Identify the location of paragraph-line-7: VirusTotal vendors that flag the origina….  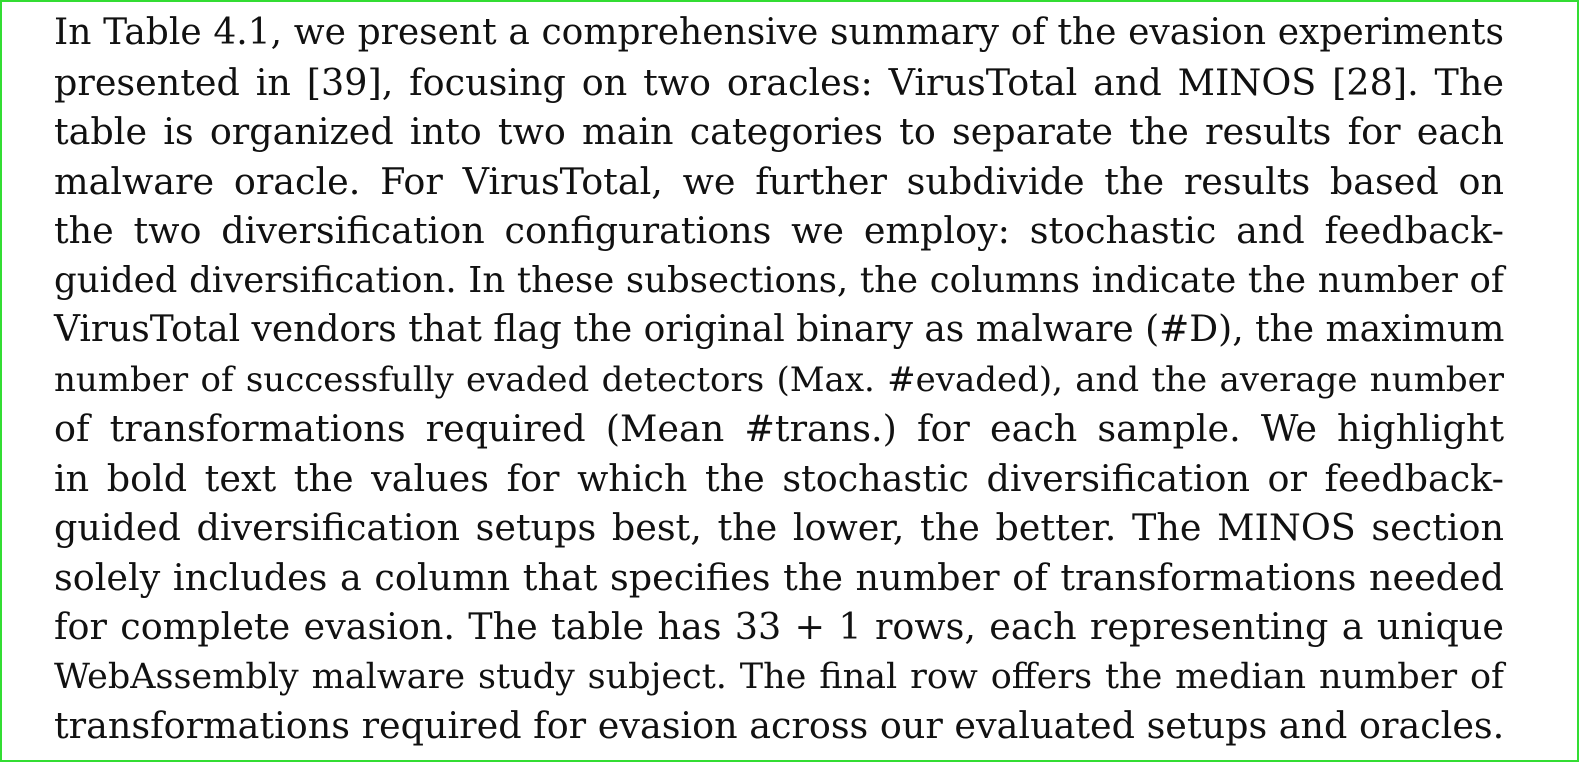
(779, 329).